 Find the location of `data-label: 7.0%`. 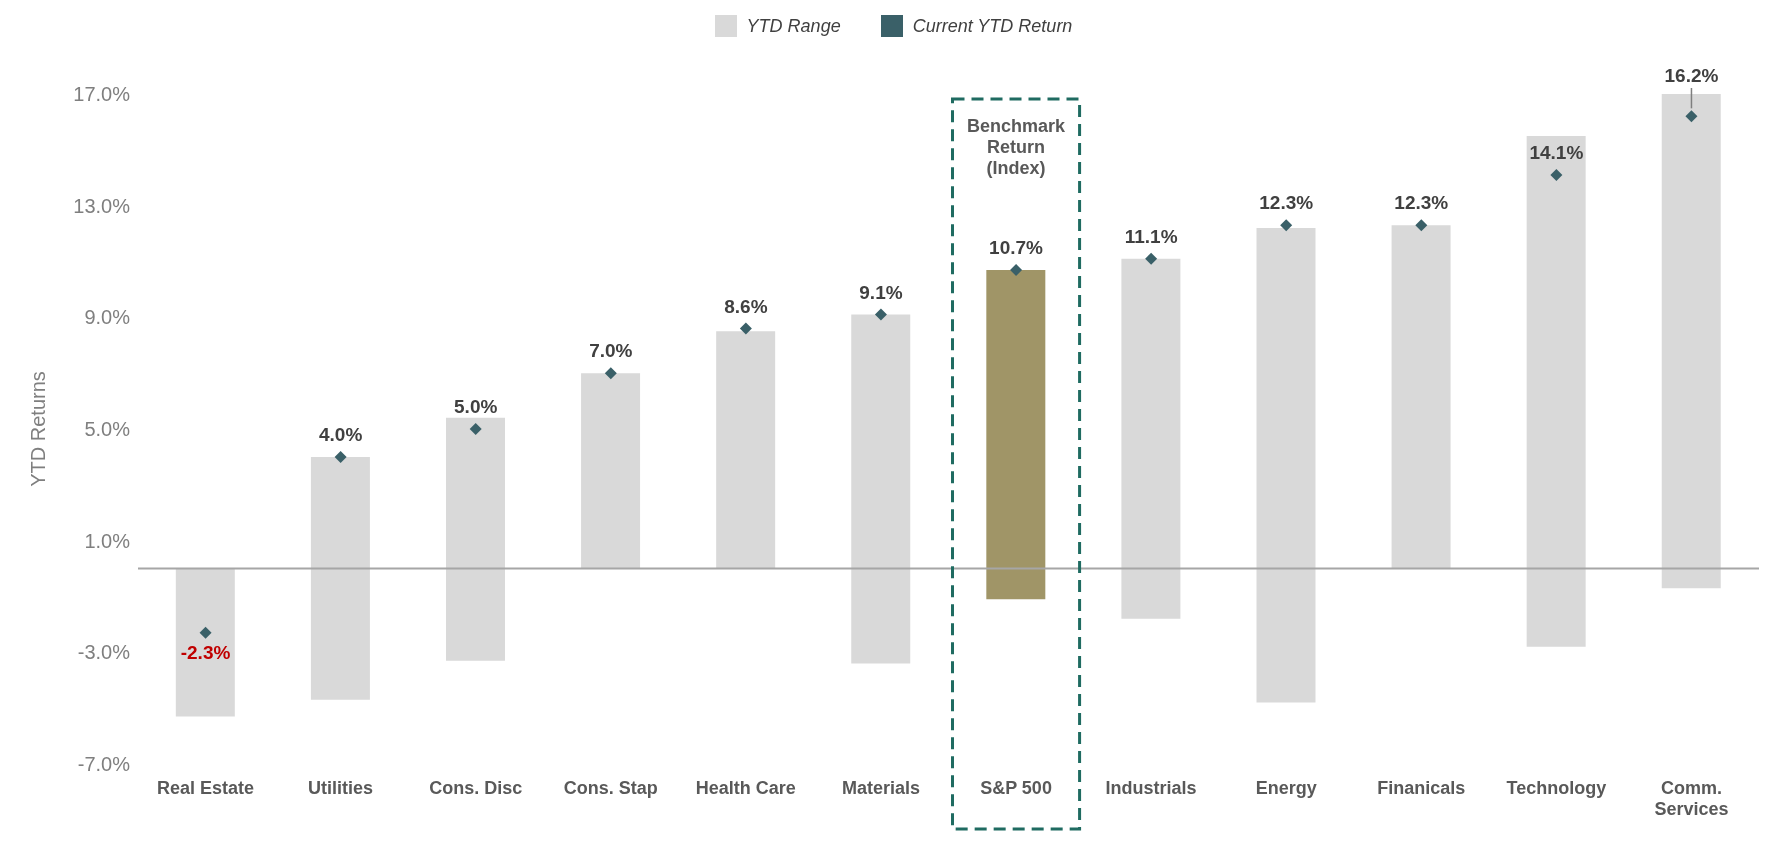

data-label: 7.0% is located at coordinates (611, 351).